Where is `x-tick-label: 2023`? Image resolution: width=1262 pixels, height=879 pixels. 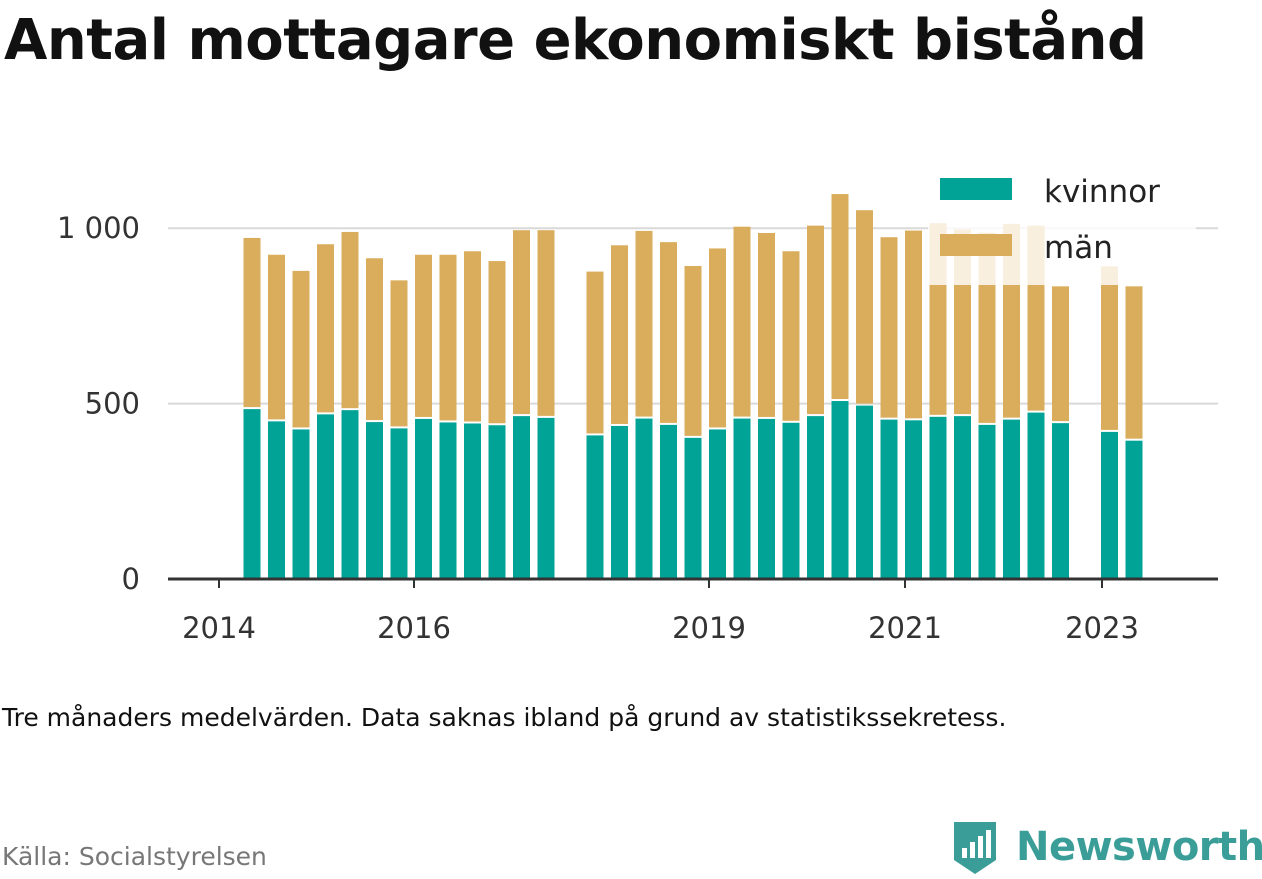 x-tick-label: 2023 is located at coordinates (1102, 628).